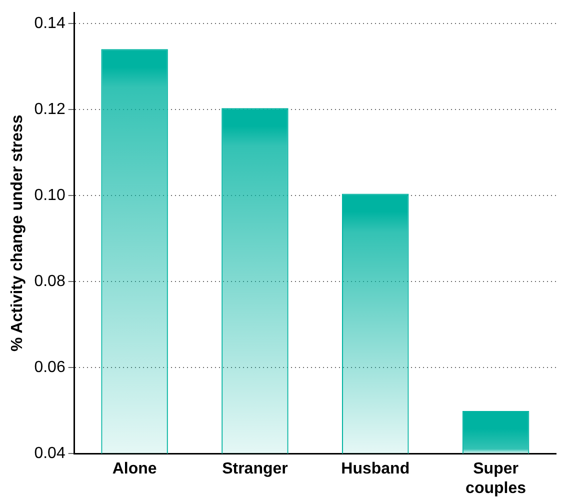 This screenshot has height=504, width=562. Describe the element at coordinates (496, 478) in the screenshot. I see `x-tick-label: Super couples` at that location.